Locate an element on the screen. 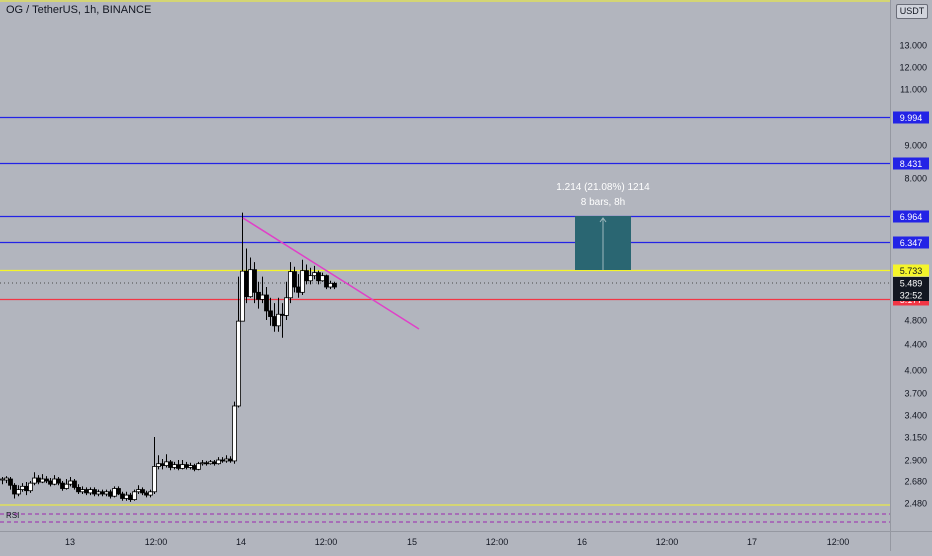 This screenshot has height=556, width=932. level-tag-label-0: 9.994 is located at coordinates (911, 118).